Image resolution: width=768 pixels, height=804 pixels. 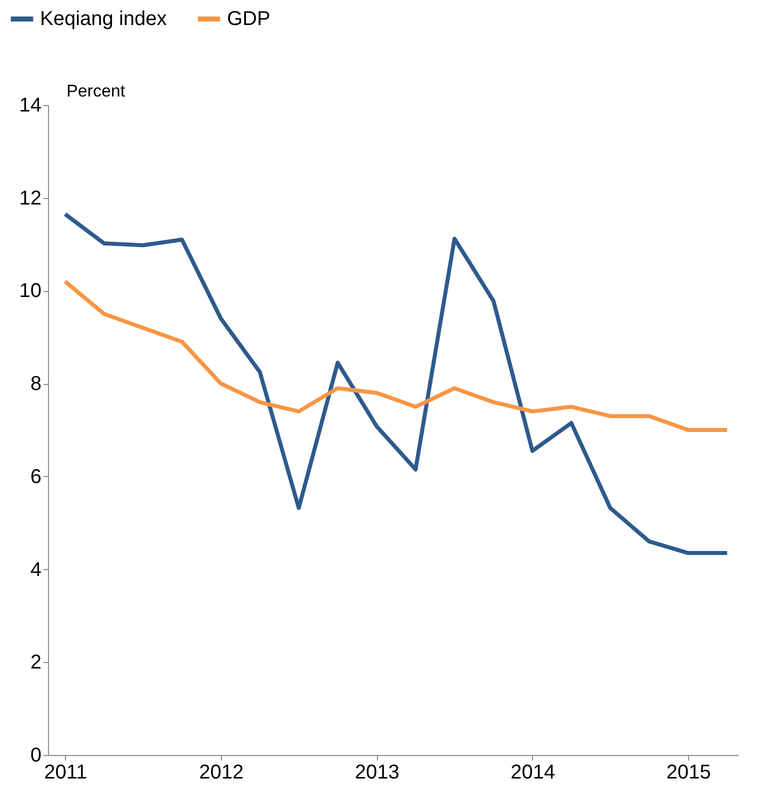 I want to click on y-tick-label: 8, so click(x=36, y=384).